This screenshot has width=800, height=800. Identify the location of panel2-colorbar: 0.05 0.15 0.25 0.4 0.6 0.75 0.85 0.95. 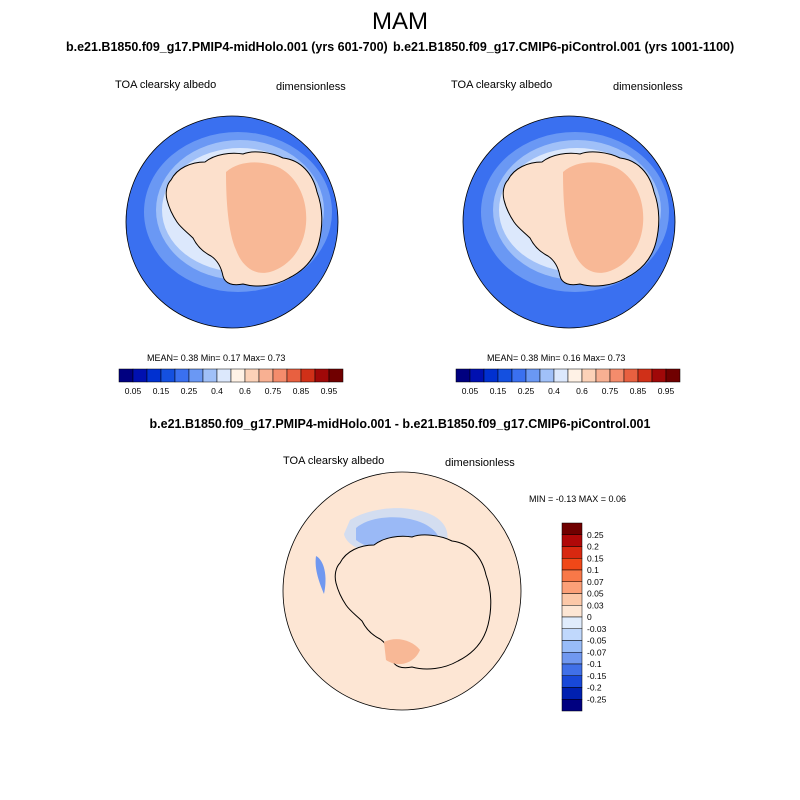
(568, 382).